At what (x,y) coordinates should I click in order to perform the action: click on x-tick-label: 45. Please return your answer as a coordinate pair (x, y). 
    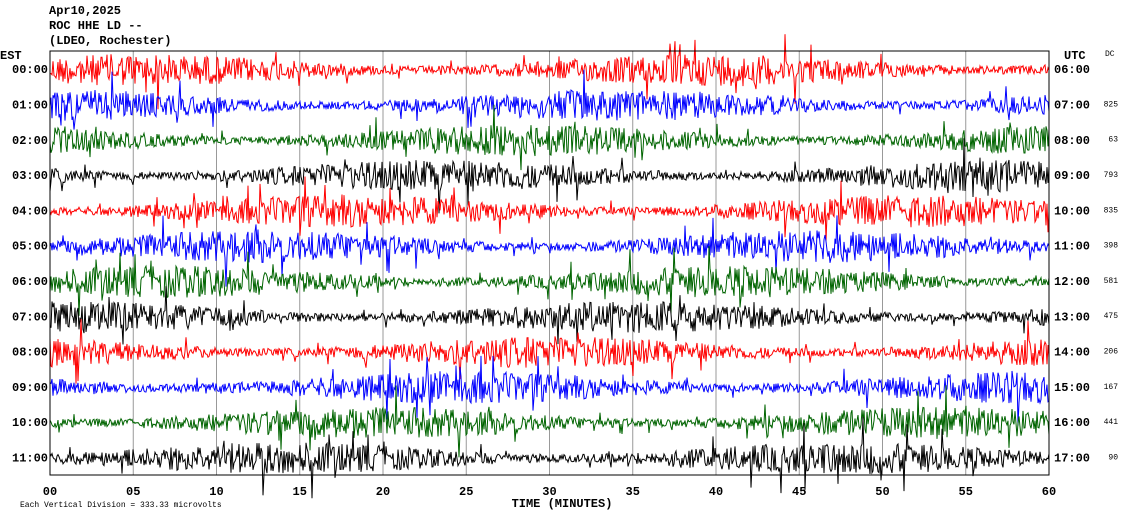
    Looking at the image, I should click on (799, 492).